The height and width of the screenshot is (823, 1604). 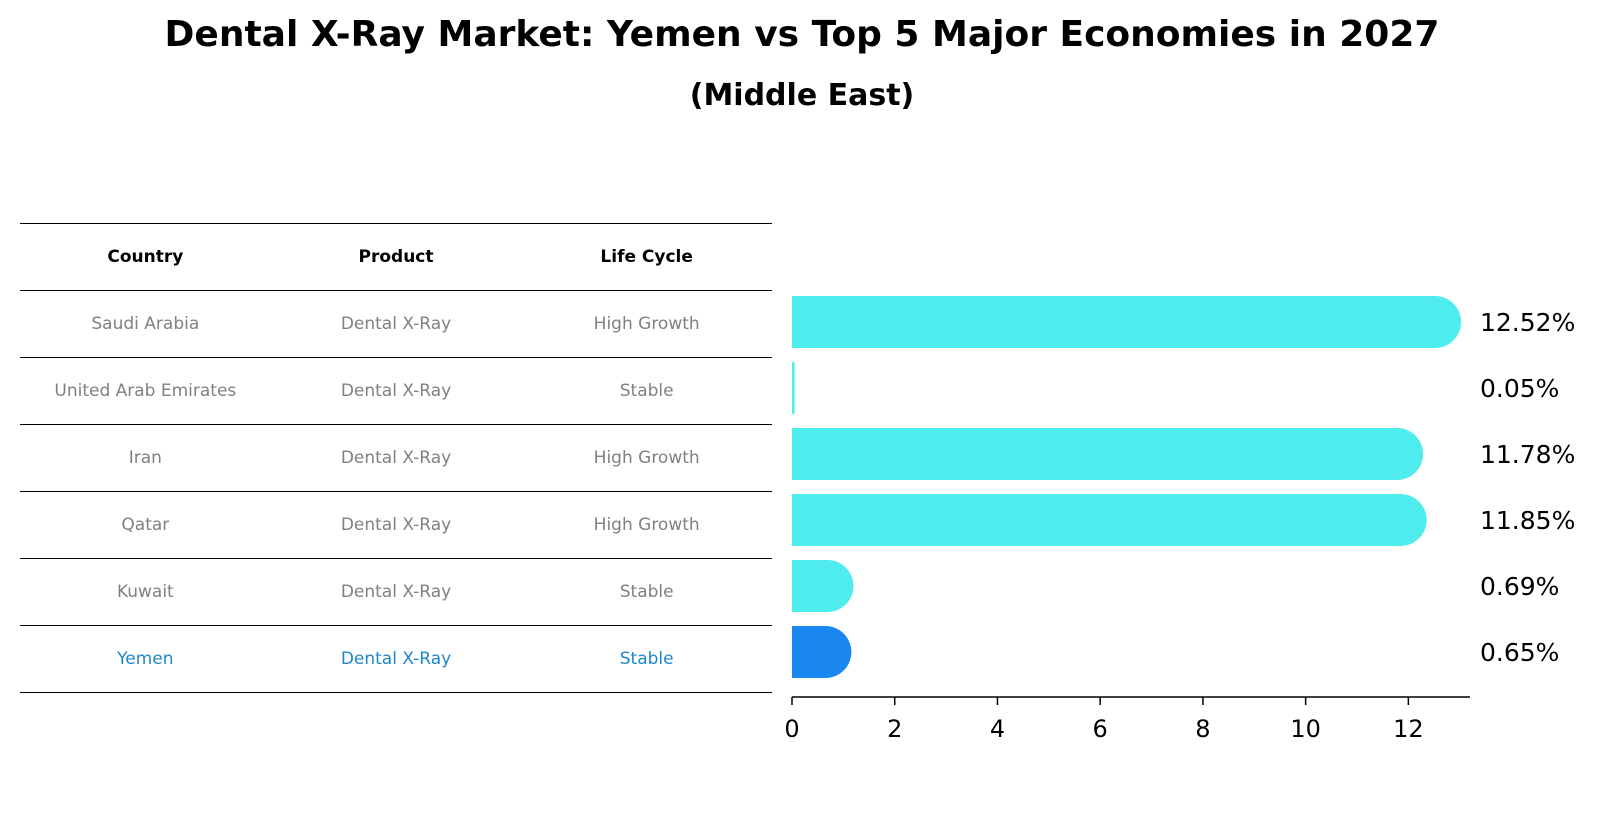 I want to click on cell-country: Qatar, so click(x=145, y=525).